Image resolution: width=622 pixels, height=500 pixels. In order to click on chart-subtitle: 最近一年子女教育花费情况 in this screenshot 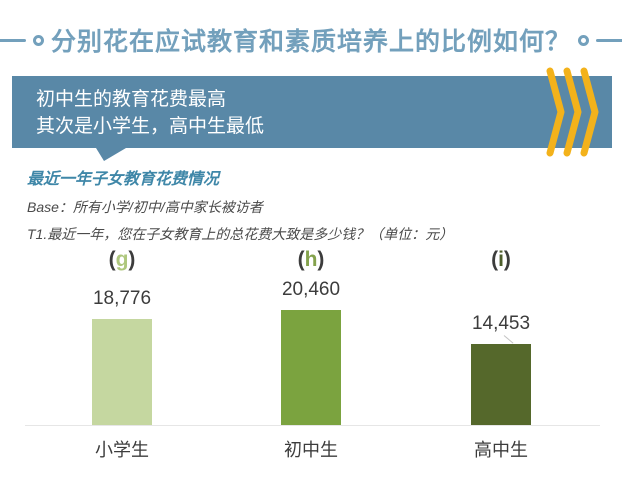, I will do `click(123, 179)`.